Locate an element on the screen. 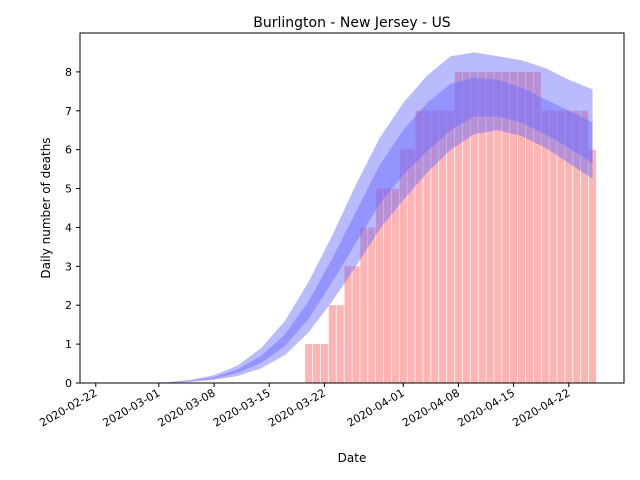  y-tick-label: 4 is located at coordinates (68, 227).